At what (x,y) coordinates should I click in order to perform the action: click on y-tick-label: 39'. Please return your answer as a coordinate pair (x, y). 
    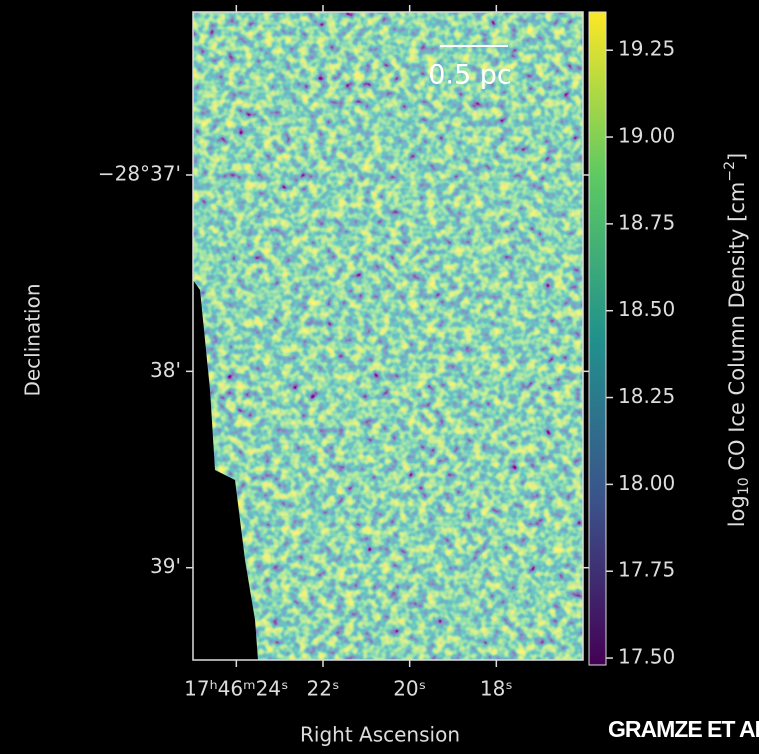
    Looking at the image, I should click on (165, 566).